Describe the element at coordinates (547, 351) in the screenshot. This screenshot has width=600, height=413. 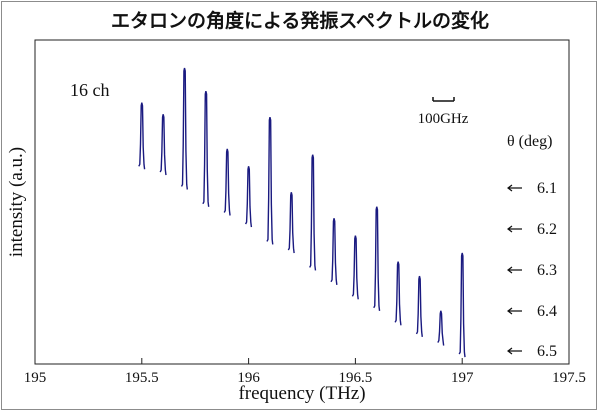
I see `angle-label: 6.5` at that location.